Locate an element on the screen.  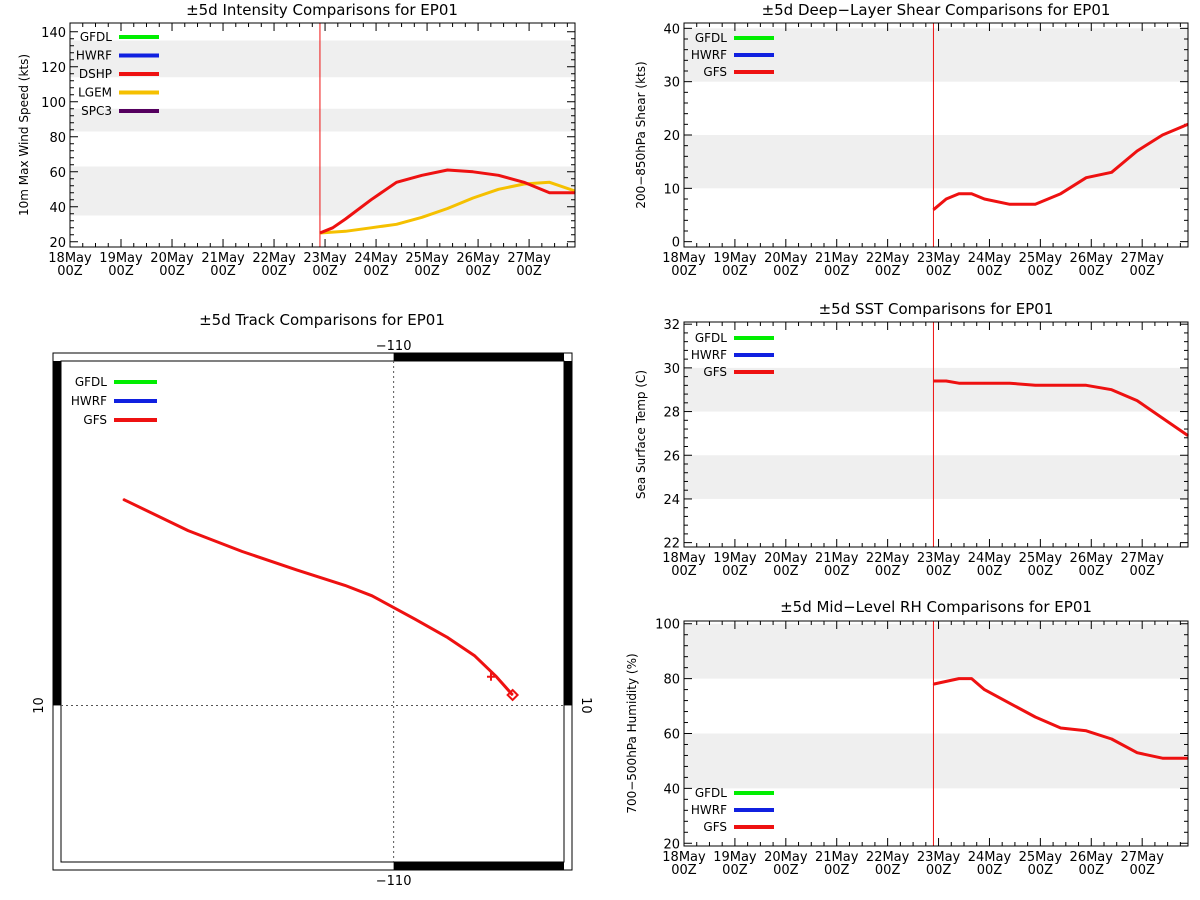
lon-label-top: −110 is located at coordinates (394, 346).